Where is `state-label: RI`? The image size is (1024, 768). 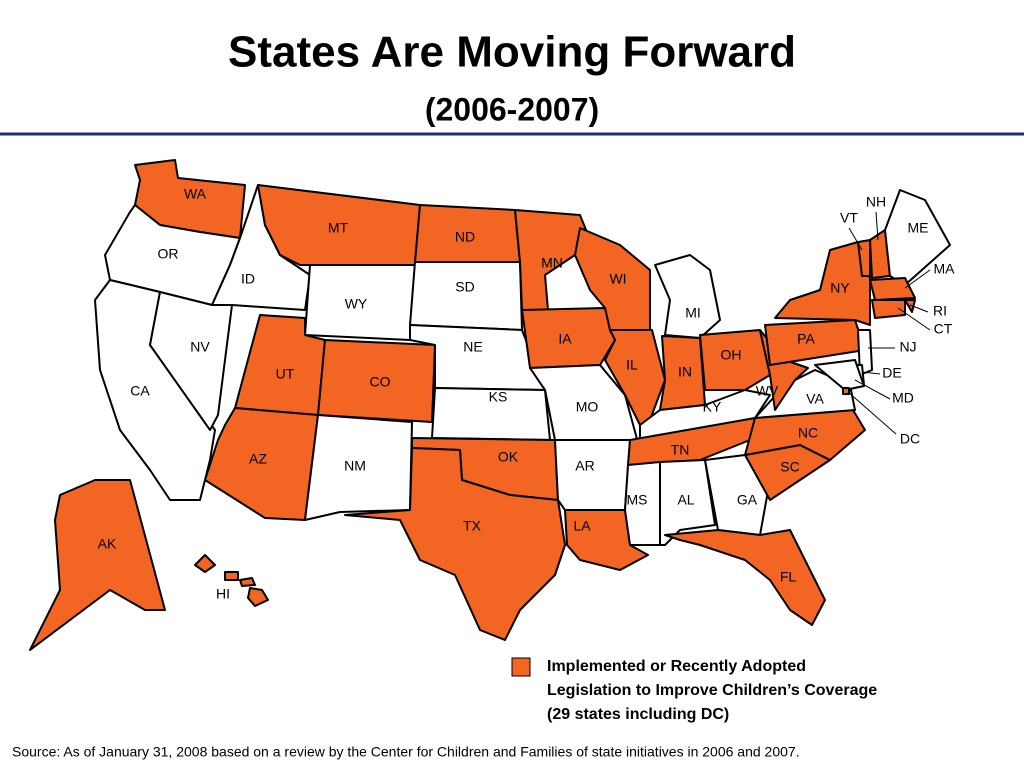
state-label: RI is located at coordinates (940, 311).